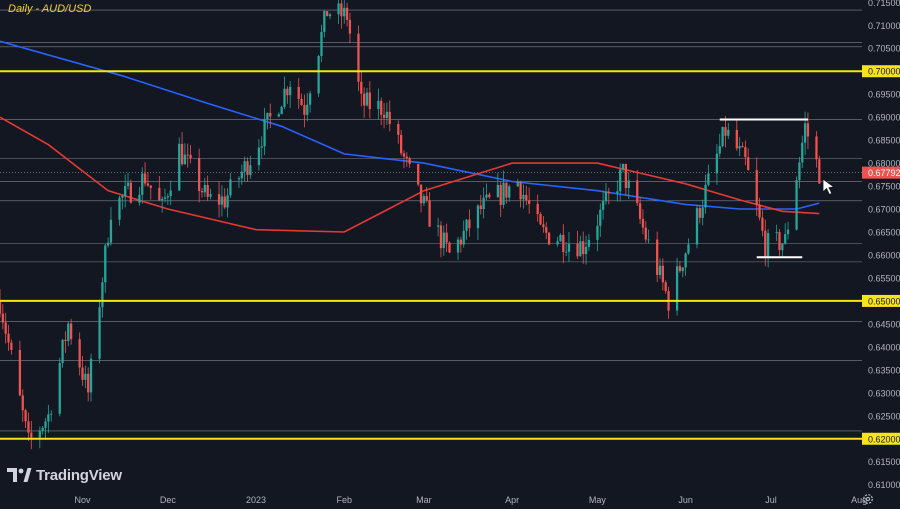 Image resolution: width=900 pixels, height=509 pixels. I want to click on time-tick-label: Apr, so click(512, 500).